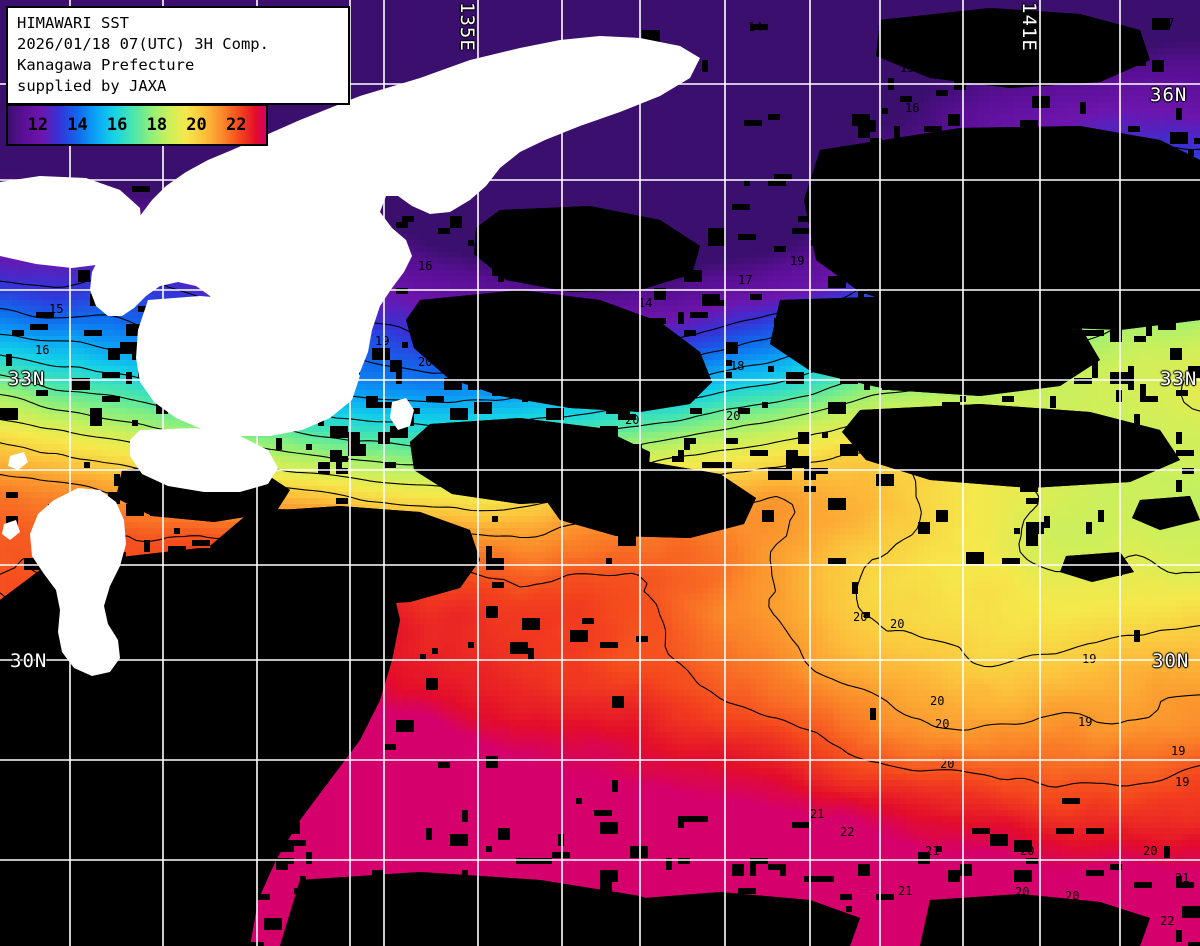  What do you see at coordinates (345, 556) in the screenshot?
I see `nodata-overlay-cloud-south-shelf` at bounding box center [345, 556].